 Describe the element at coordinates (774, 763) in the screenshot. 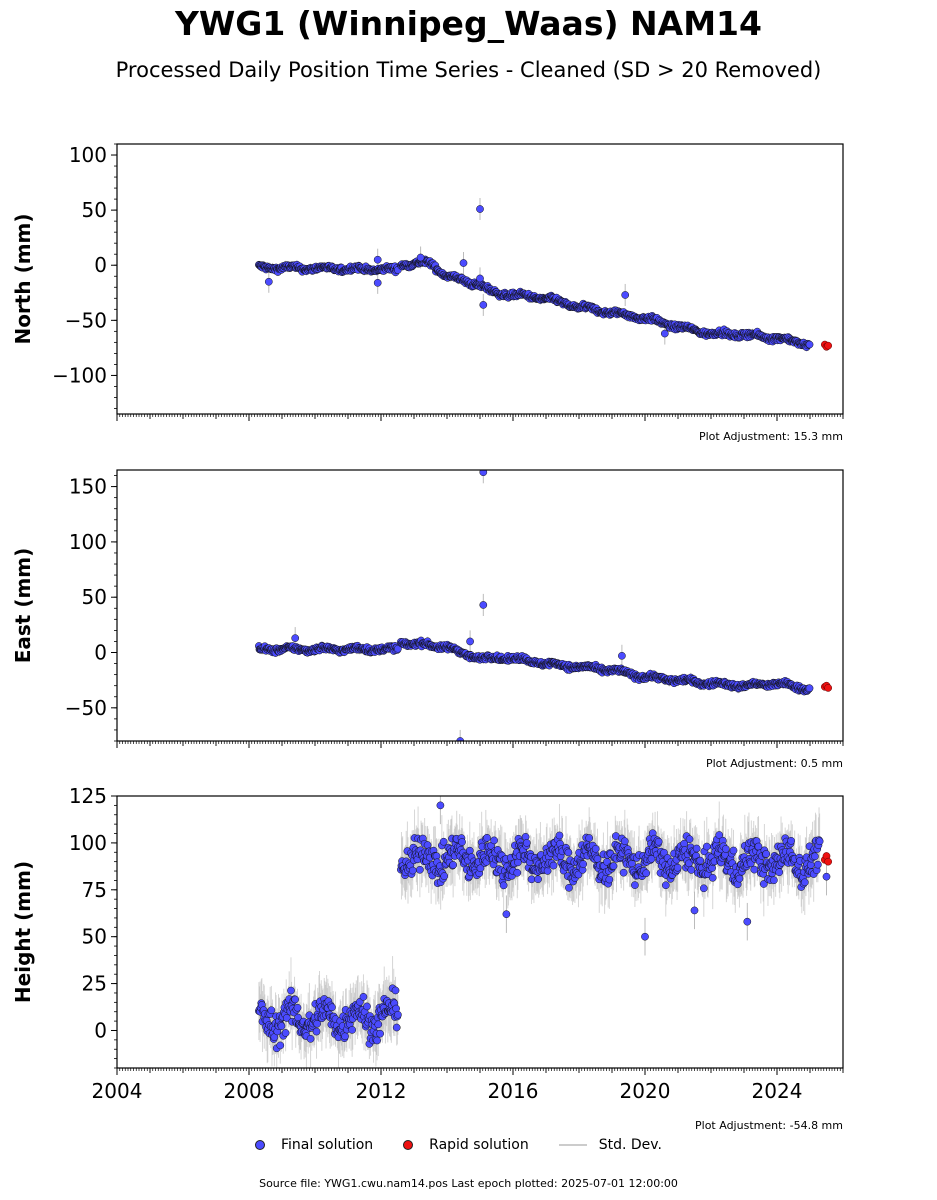

I see `plot-adjustment-label: Plot Adjustment: 0.5 mm` at that location.